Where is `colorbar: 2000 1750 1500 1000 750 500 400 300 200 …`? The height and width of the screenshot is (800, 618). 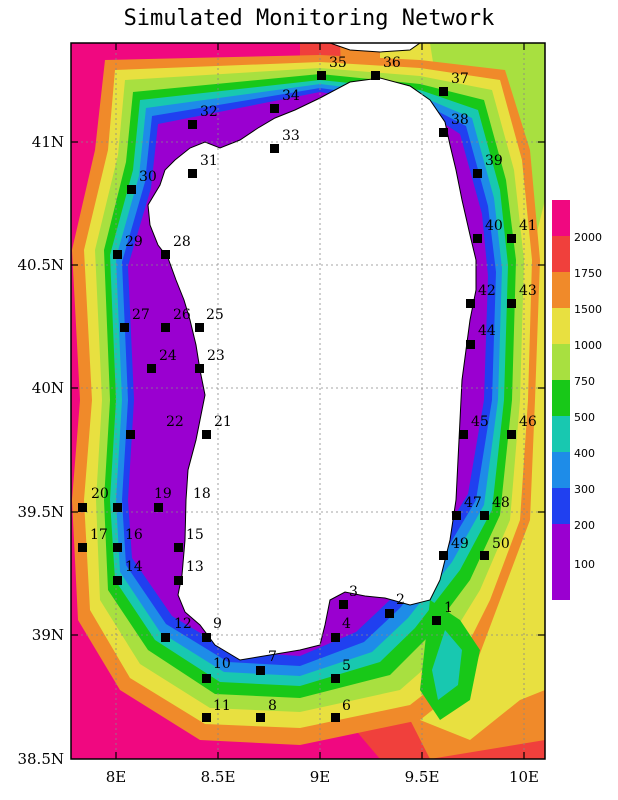
colorbar: 2000 1750 1500 1000 750 500 400 300 200 … is located at coordinates (577, 400).